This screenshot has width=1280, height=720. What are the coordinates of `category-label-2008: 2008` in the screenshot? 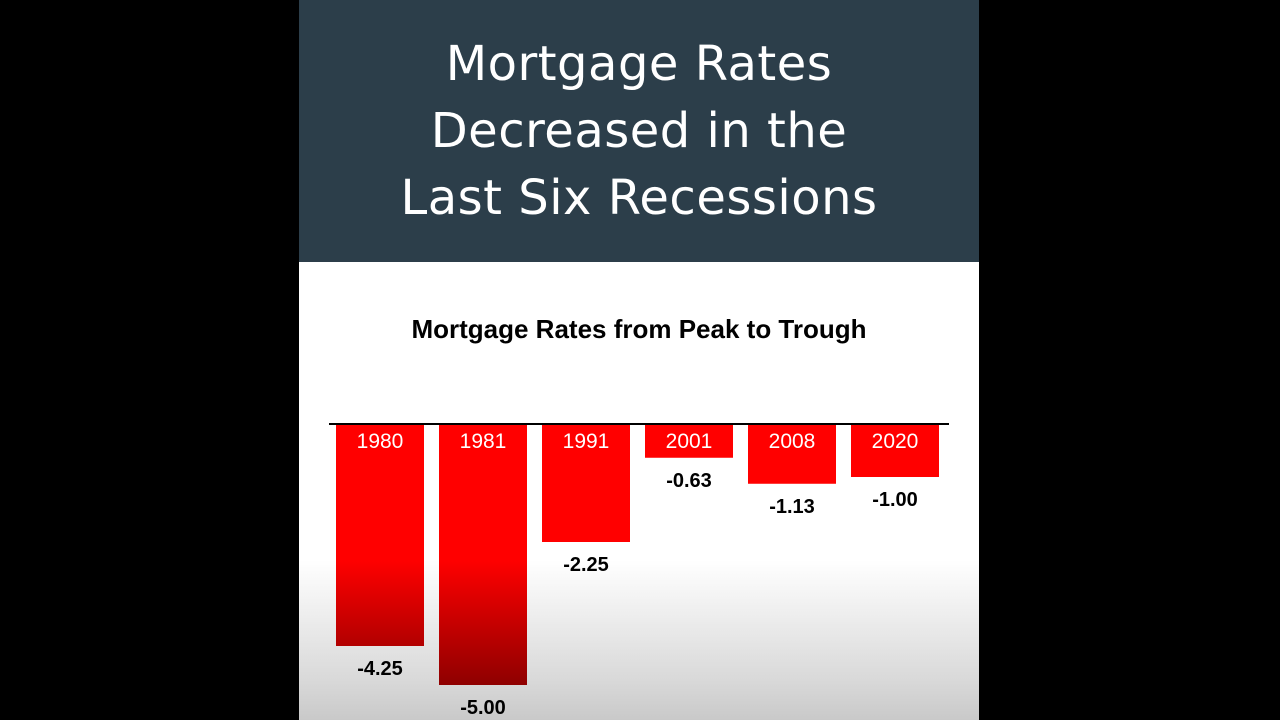 It's located at (792, 441).